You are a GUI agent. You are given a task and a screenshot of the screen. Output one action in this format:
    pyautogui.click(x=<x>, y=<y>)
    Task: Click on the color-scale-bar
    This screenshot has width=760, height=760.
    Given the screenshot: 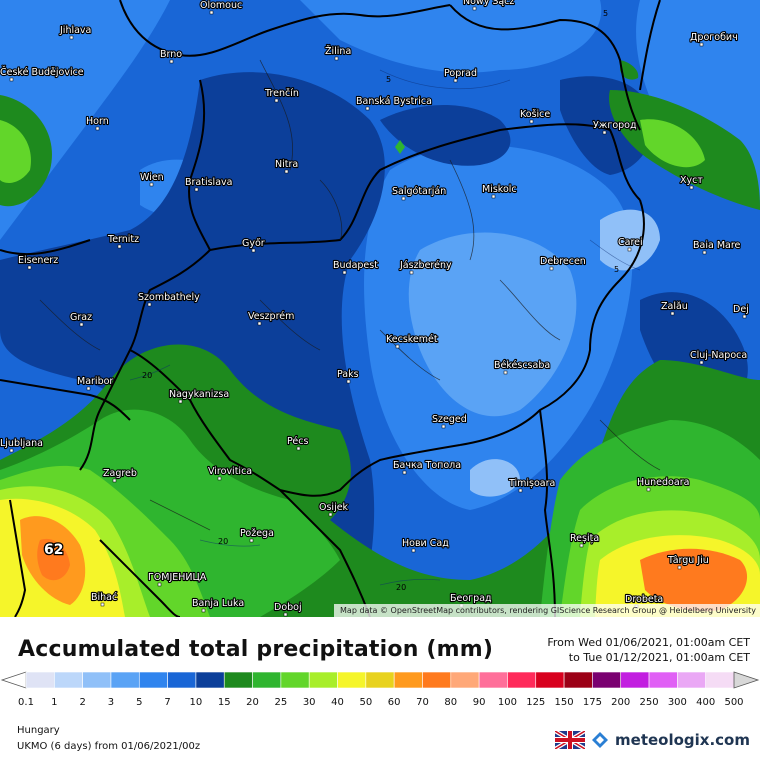 What is the action you would take?
    pyautogui.click(x=380, y=680)
    